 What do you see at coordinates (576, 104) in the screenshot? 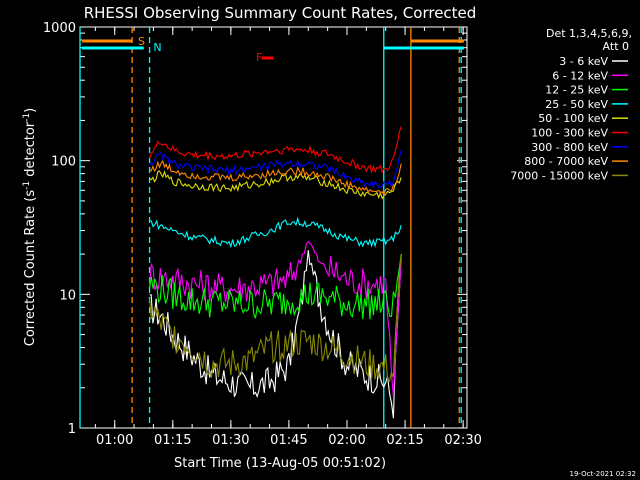
I see `legend-label: 25 - 50 keV` at bounding box center [576, 104].